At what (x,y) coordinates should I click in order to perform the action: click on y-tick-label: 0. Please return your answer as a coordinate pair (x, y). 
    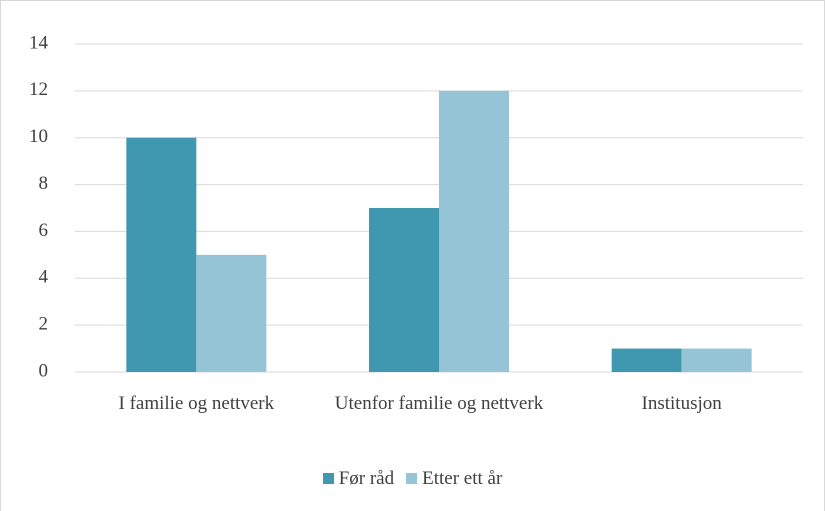
    Looking at the image, I should click on (44, 370).